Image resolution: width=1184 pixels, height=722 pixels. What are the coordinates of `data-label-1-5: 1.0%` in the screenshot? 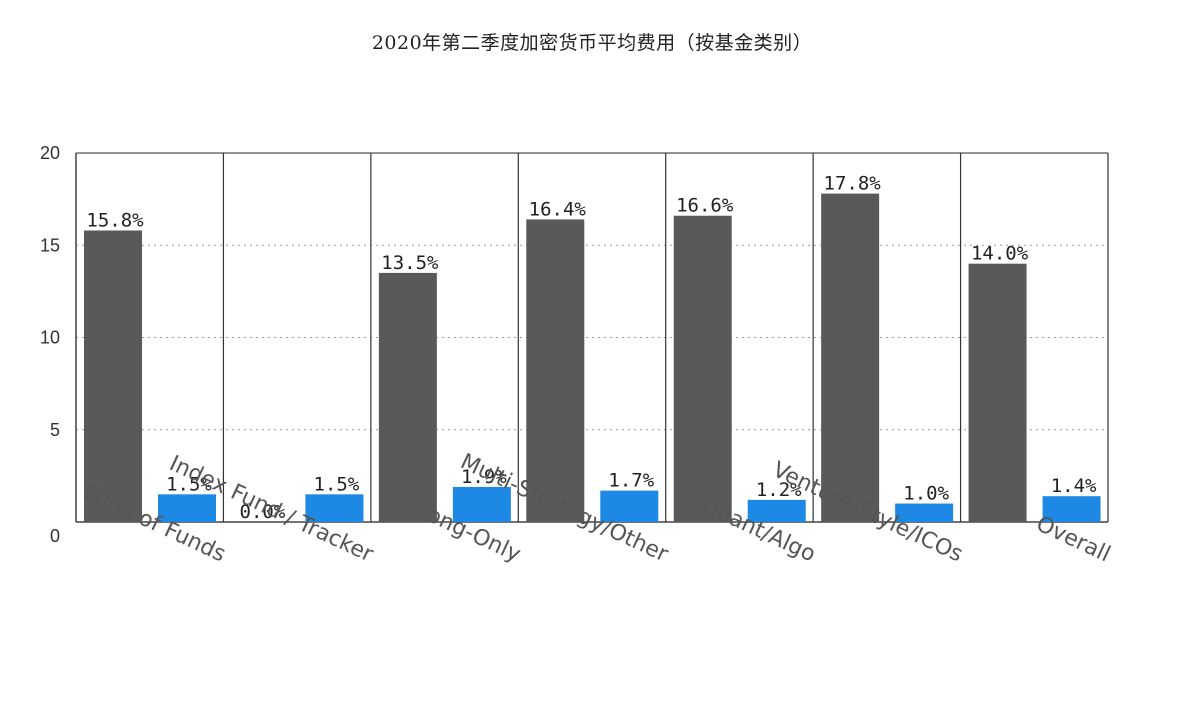 It's located at (926, 494).